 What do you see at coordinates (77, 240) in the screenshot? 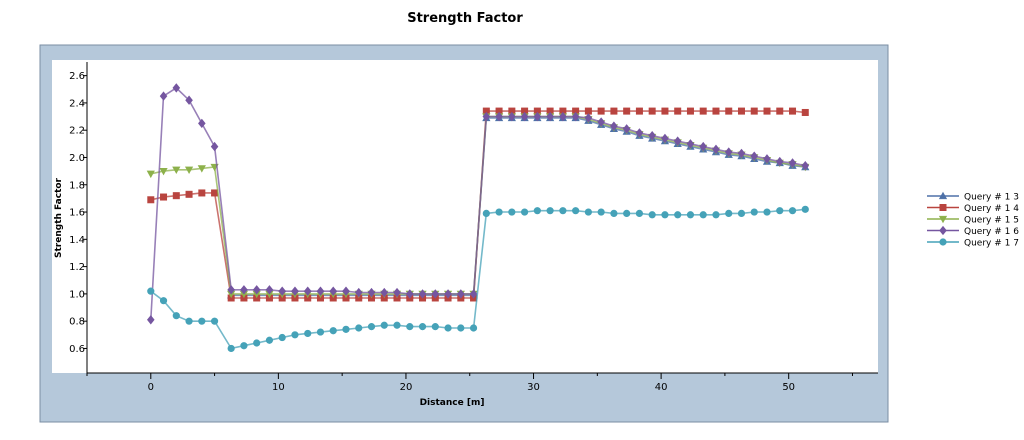
I see `y-tick-label: 1.4` at bounding box center [77, 240].